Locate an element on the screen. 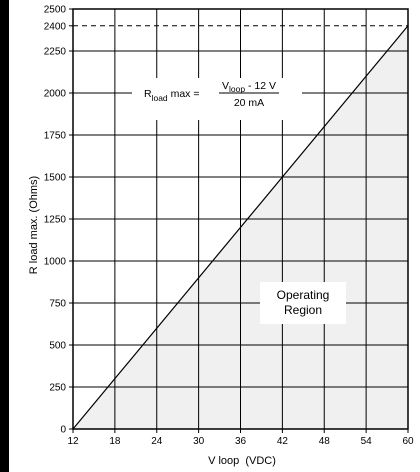  y-tick-label: 2250 is located at coordinates (55, 52).